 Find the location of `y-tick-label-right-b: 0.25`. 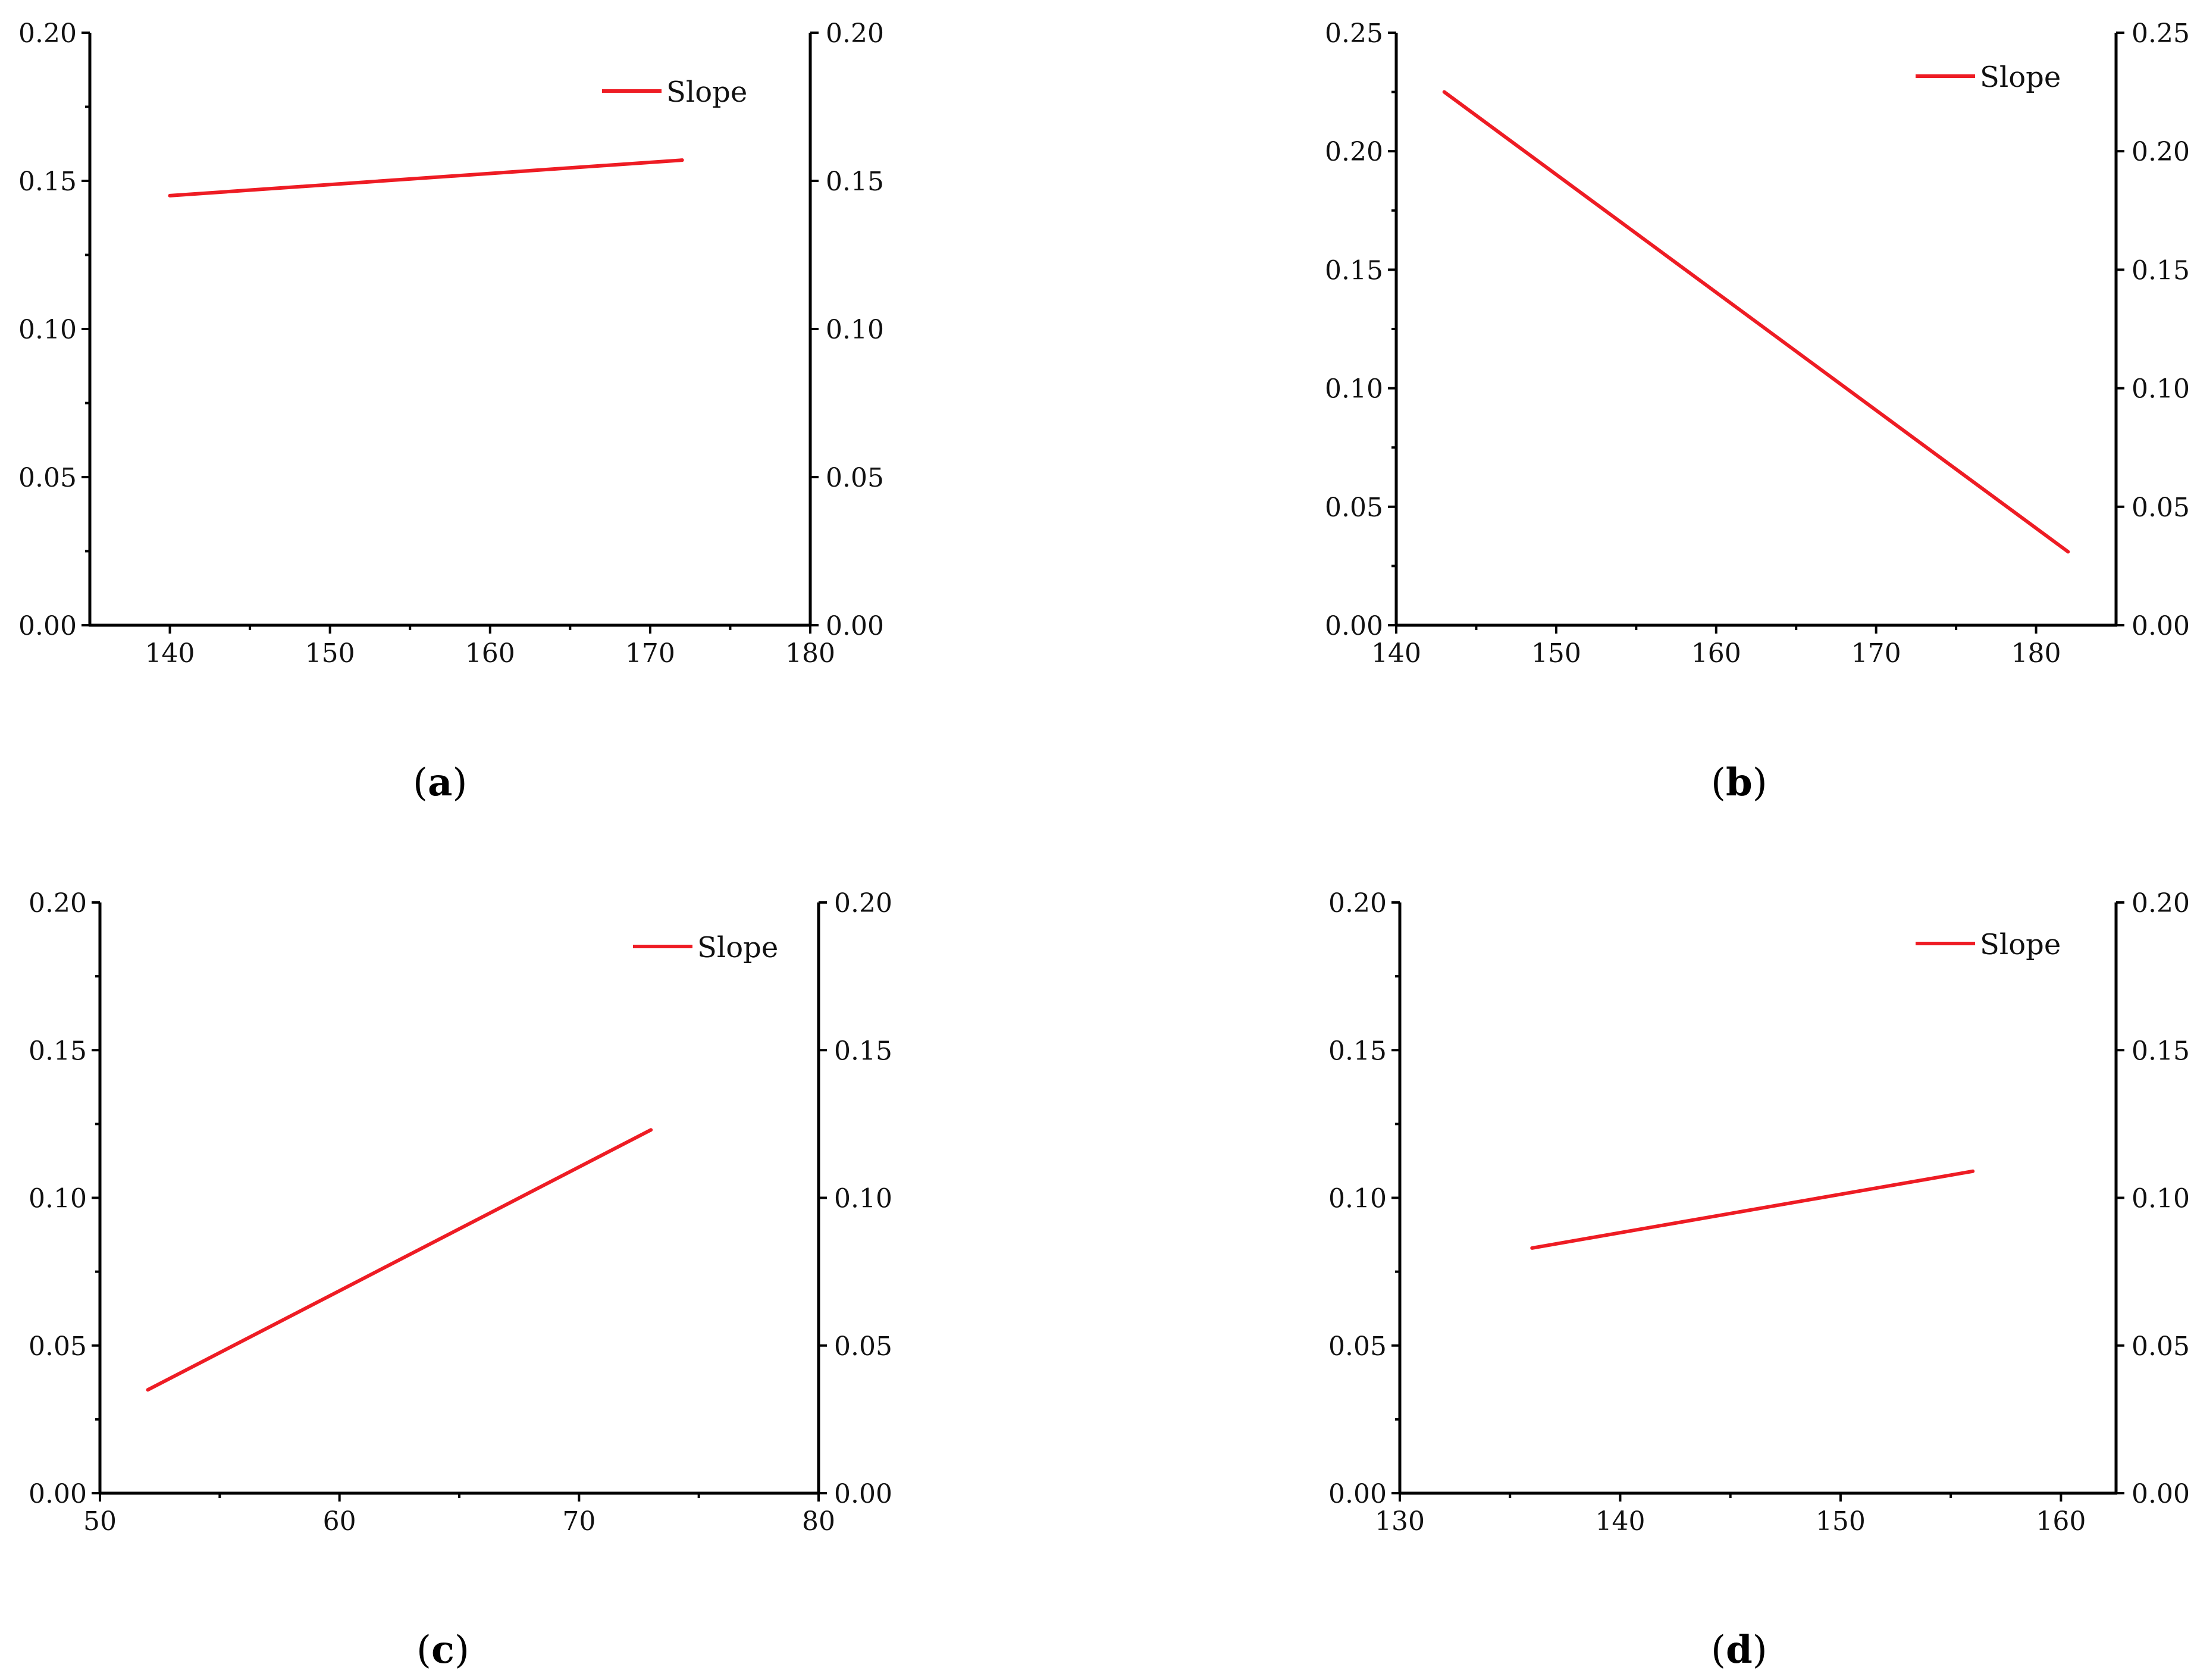

y-tick-label-right-b: 0.25 is located at coordinates (2161, 33).